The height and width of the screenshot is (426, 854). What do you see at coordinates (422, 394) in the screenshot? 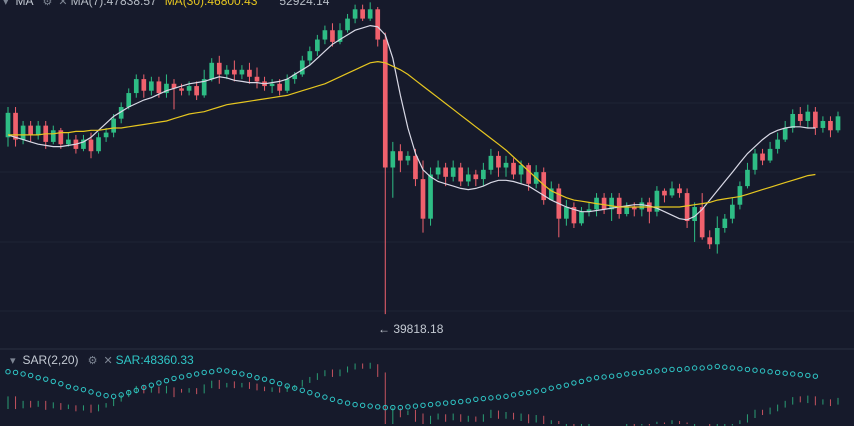
I see `sar-dots` at bounding box center [422, 394].